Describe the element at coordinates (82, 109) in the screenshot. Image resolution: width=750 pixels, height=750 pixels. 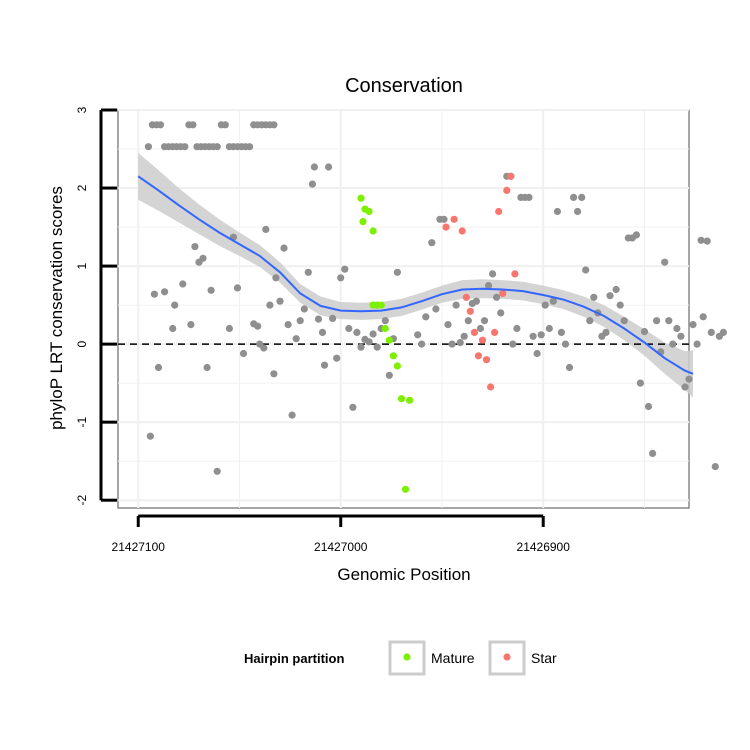
I see `y-tick-label-5: 3` at that location.